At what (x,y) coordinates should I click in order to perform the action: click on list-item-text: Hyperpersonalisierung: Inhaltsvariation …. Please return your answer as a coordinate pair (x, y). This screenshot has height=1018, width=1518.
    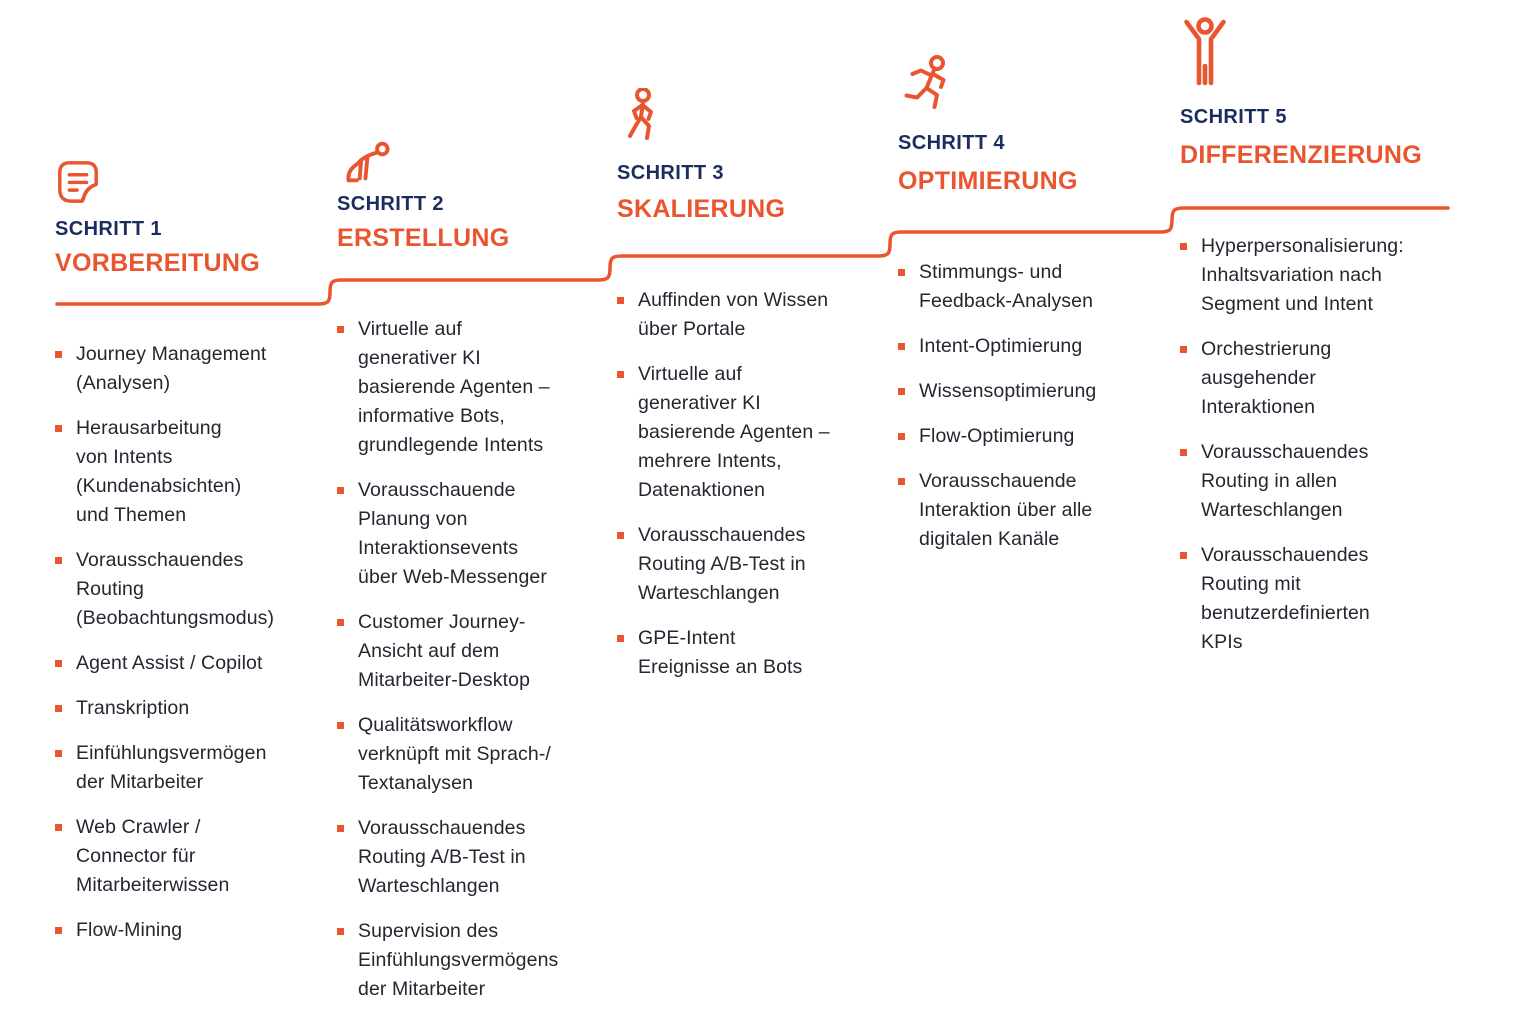
    Looking at the image, I should click on (1302, 275).